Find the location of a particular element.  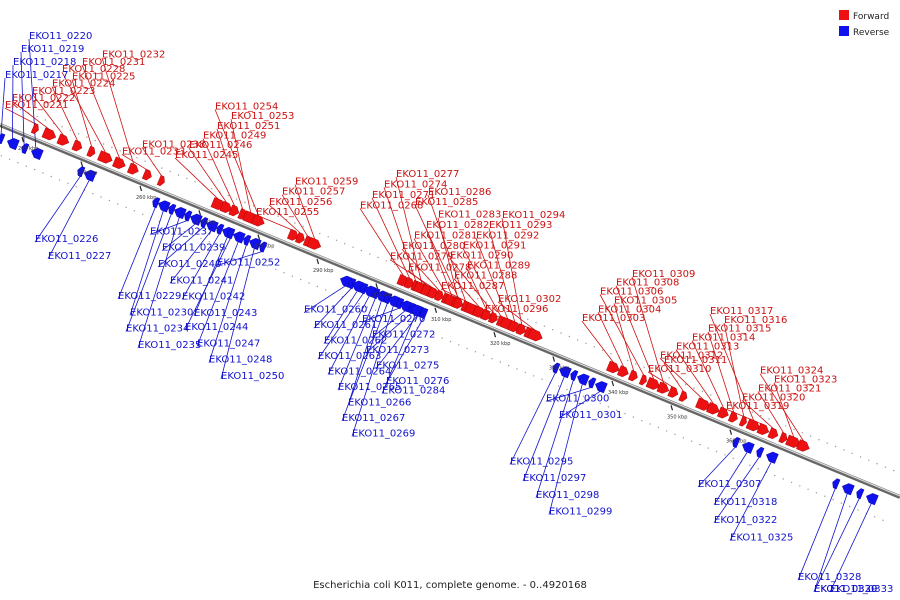

forward-label-eko11-0253-leader is located at coordinates (241, 166).